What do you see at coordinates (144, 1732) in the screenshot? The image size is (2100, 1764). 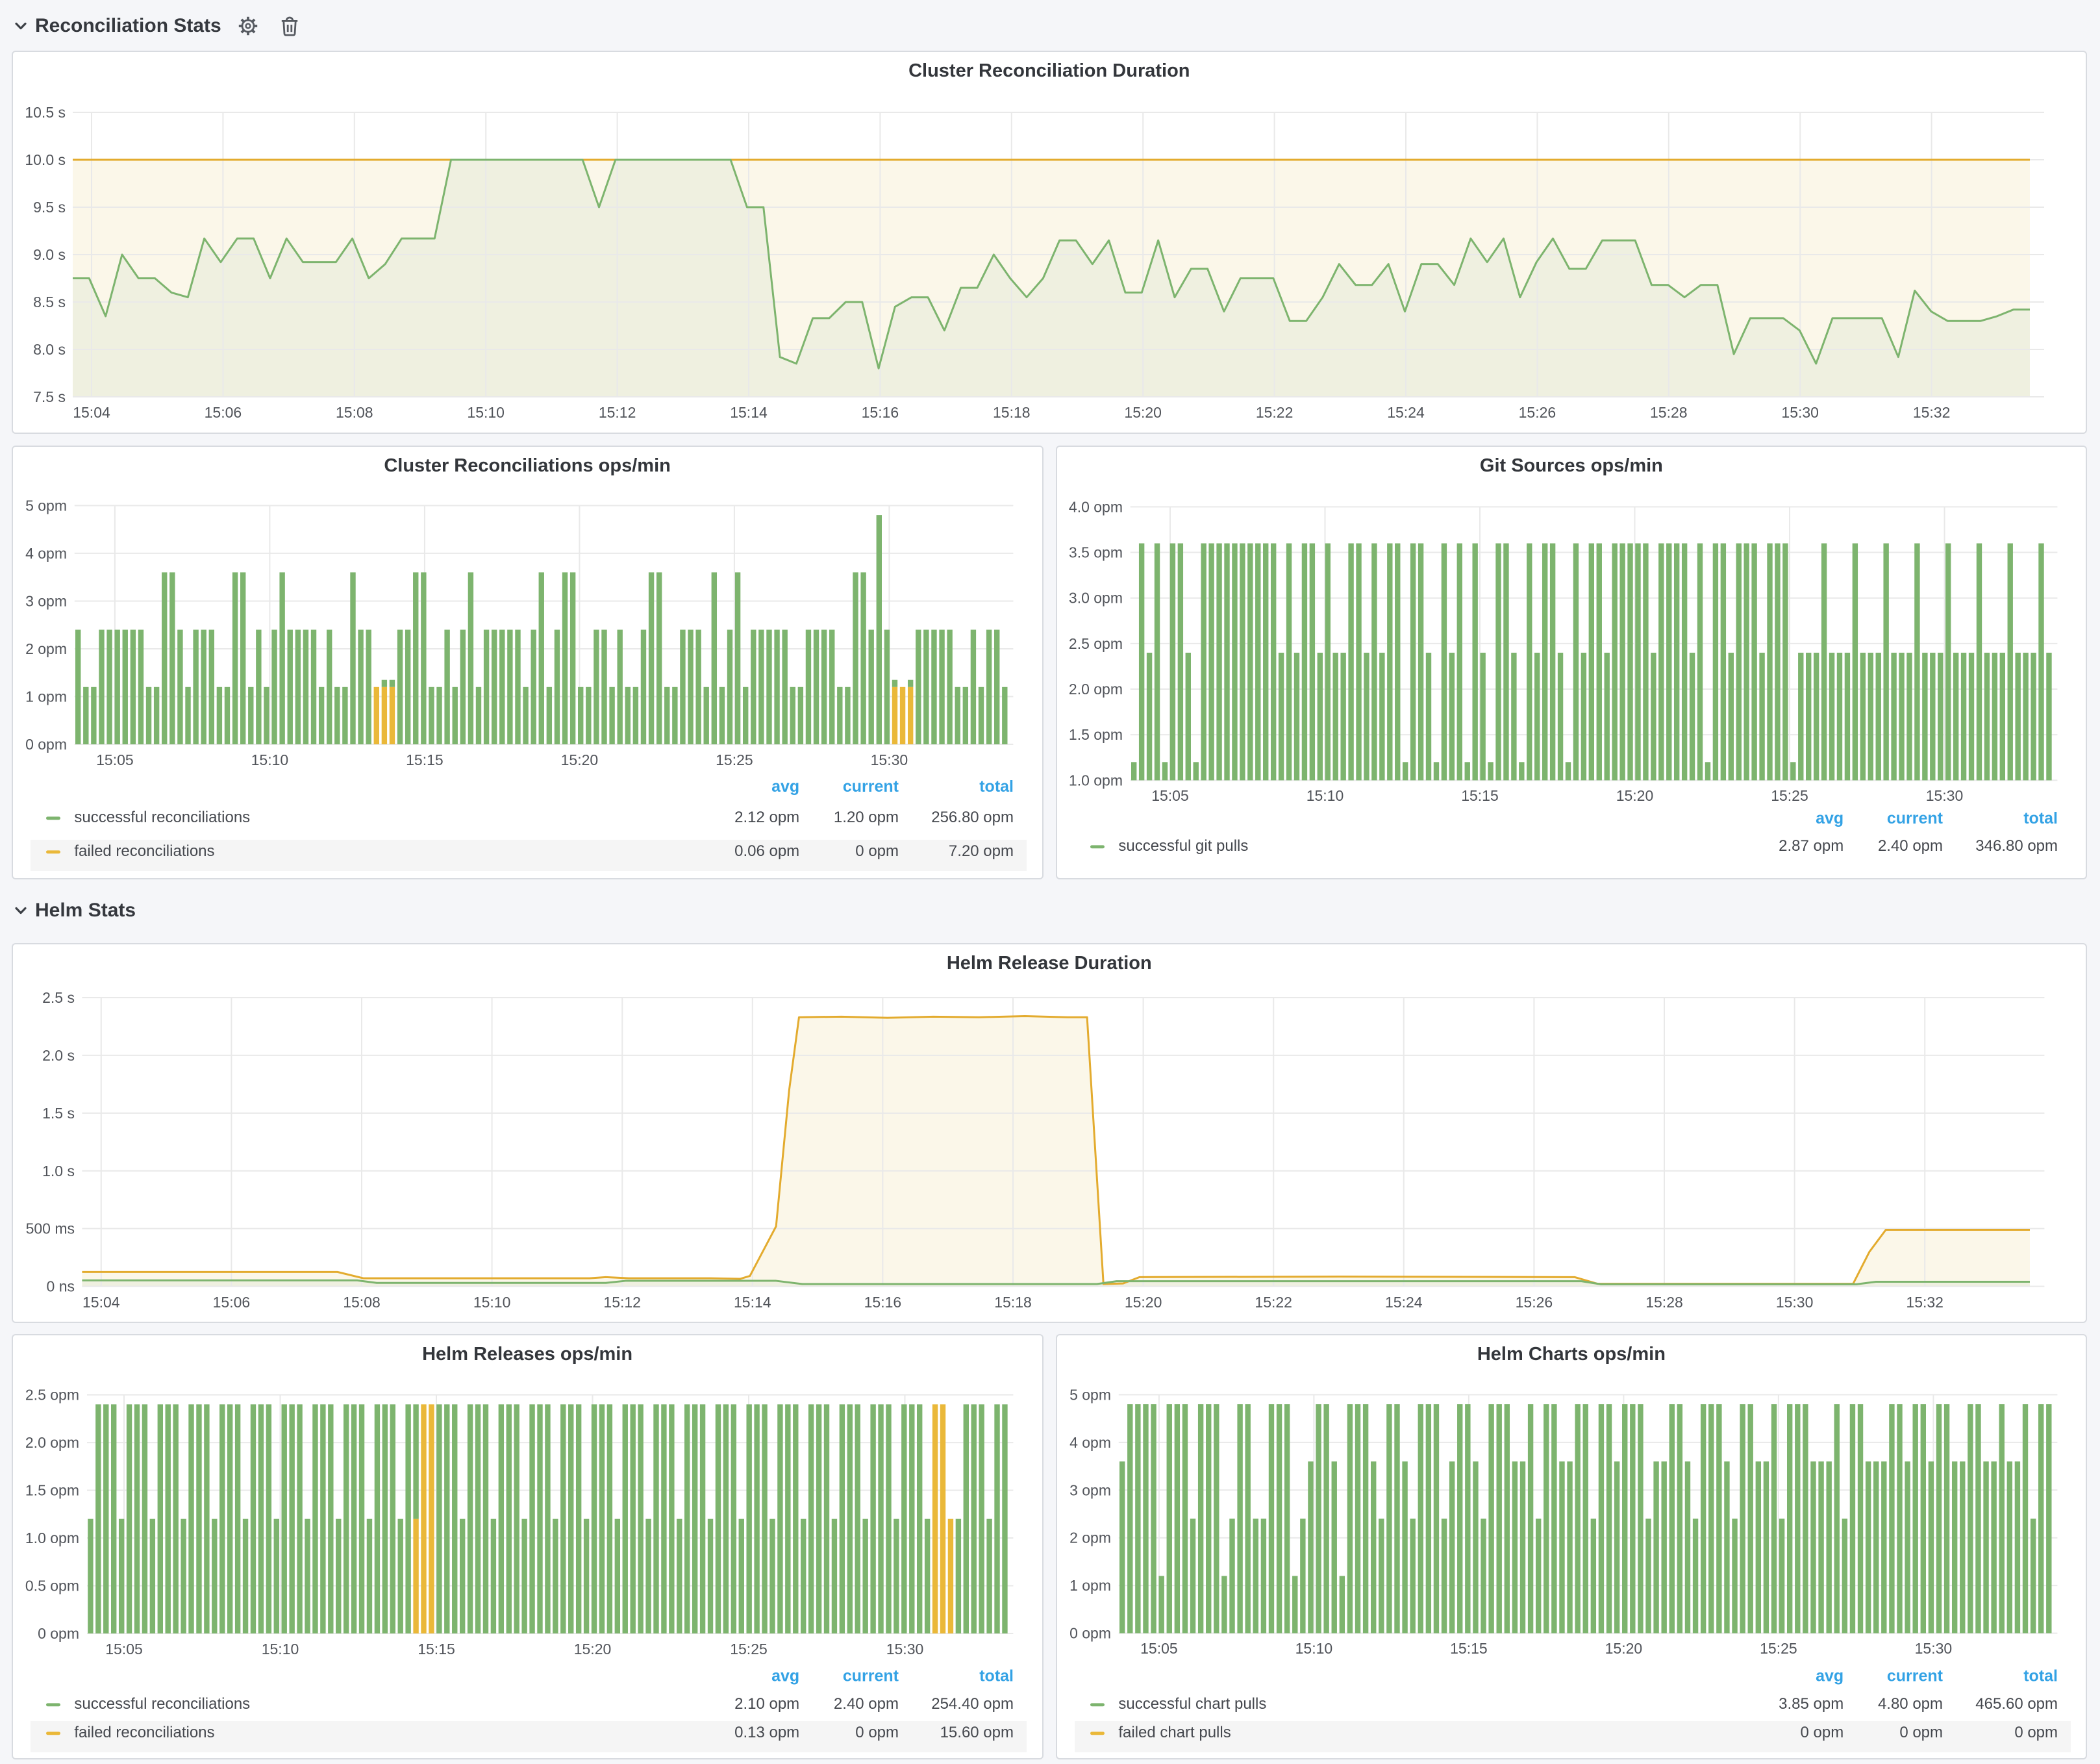 I see `svg-text: failed reconciliations` at bounding box center [144, 1732].